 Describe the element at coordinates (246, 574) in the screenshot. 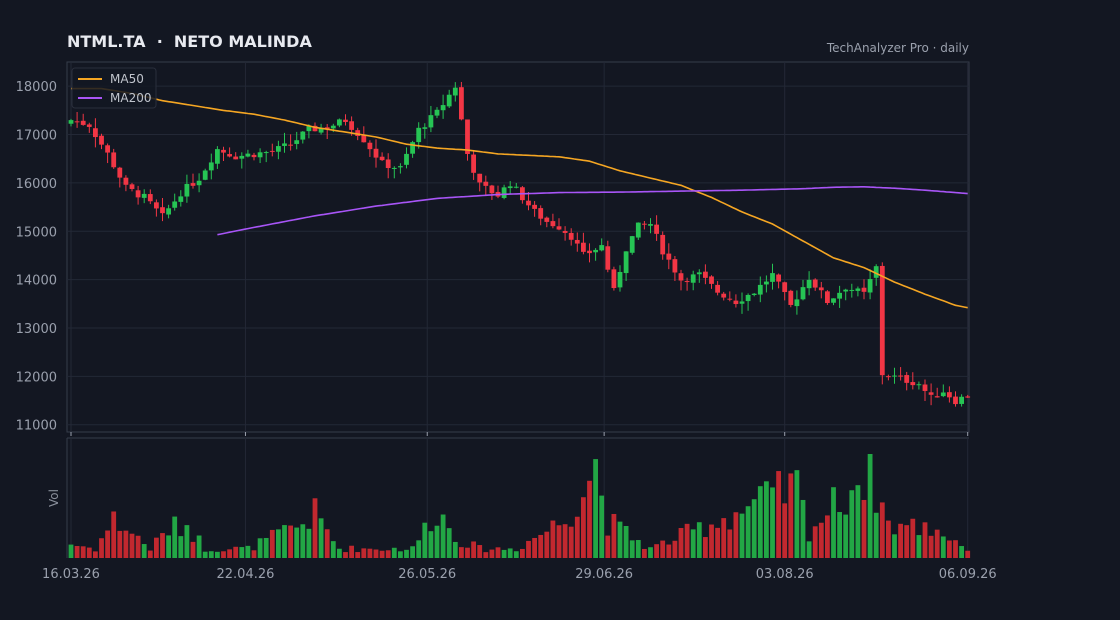

I see `x-tick-label: 22.04.26` at that location.